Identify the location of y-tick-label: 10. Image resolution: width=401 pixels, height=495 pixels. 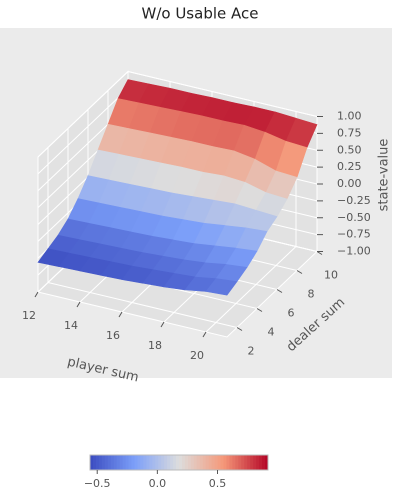
(331, 275).